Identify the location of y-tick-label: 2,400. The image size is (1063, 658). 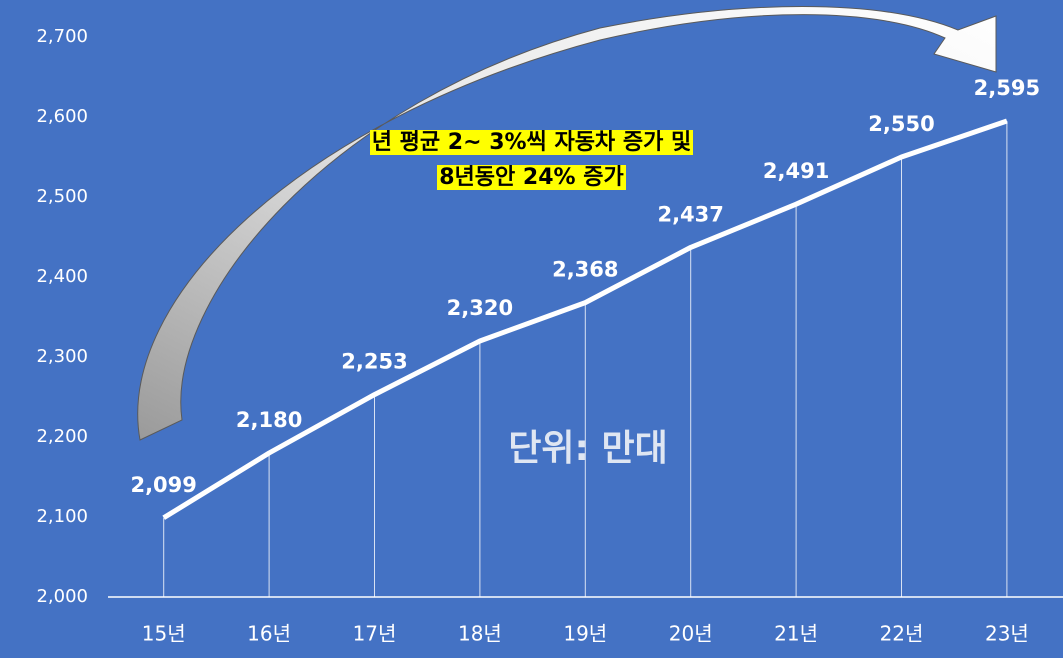
(62, 276).